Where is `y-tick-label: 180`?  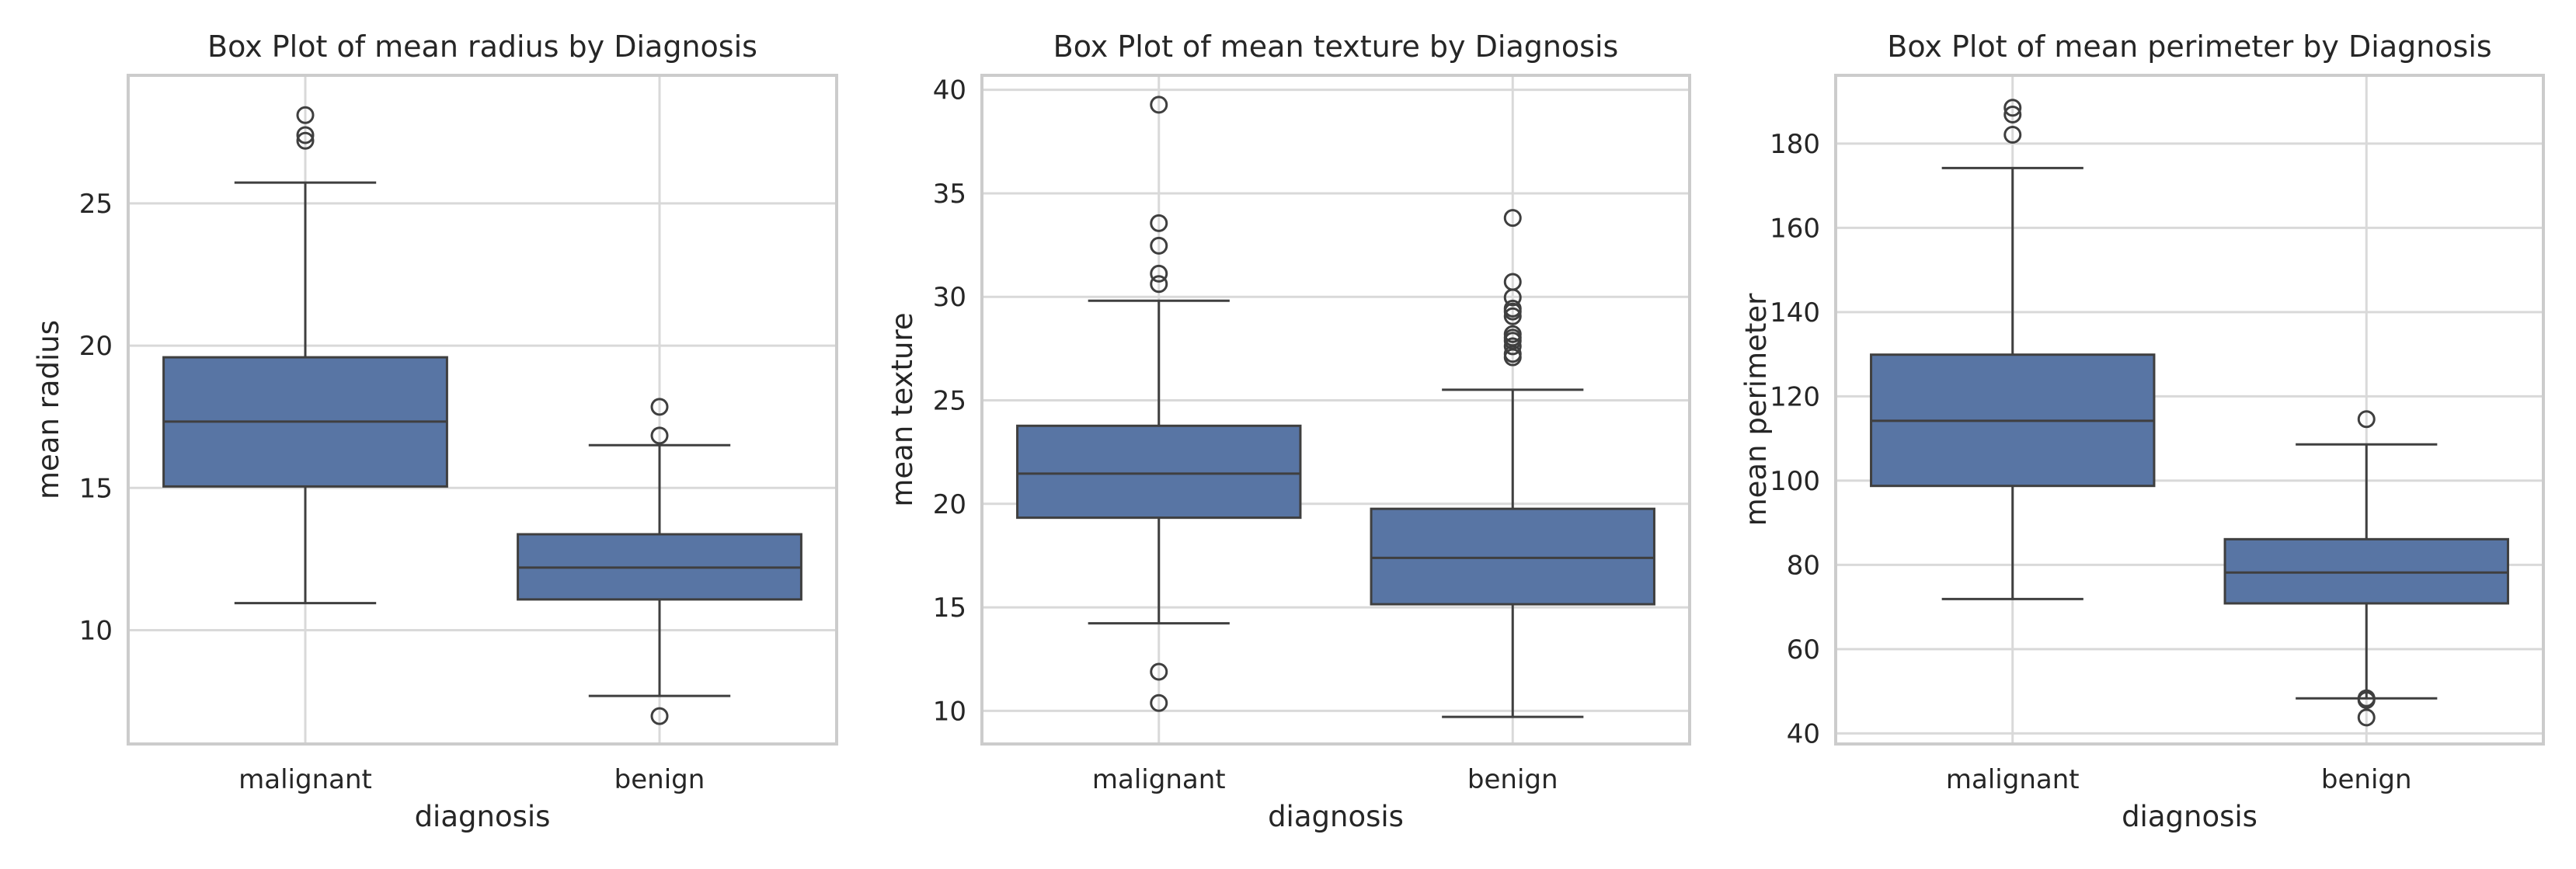 y-tick-label: 180 is located at coordinates (1795, 144).